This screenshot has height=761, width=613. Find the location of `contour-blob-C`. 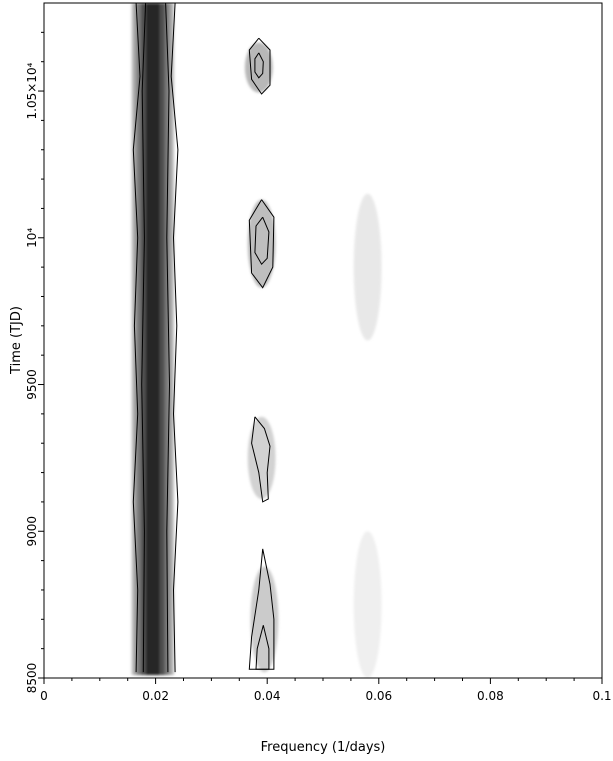

contour-blob-C is located at coordinates (261, 459).